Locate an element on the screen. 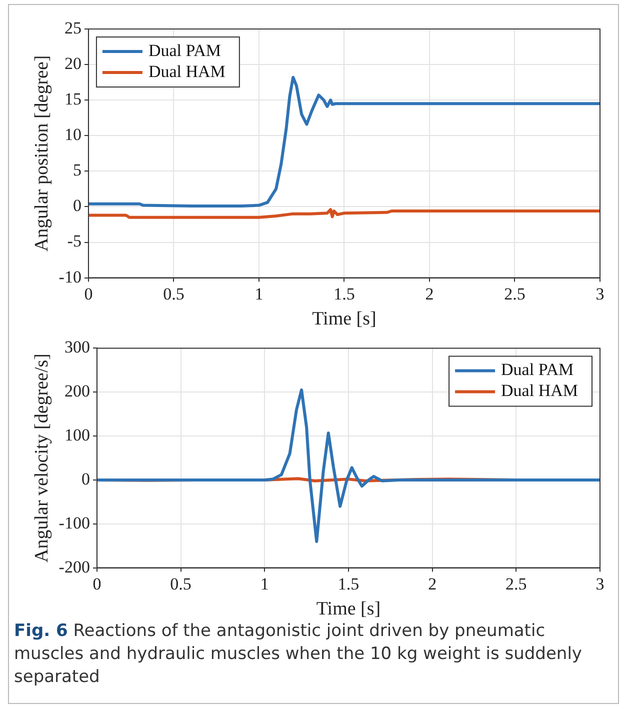  y-axis-title: Angular velocity [degree/s] is located at coordinates (41, 458).